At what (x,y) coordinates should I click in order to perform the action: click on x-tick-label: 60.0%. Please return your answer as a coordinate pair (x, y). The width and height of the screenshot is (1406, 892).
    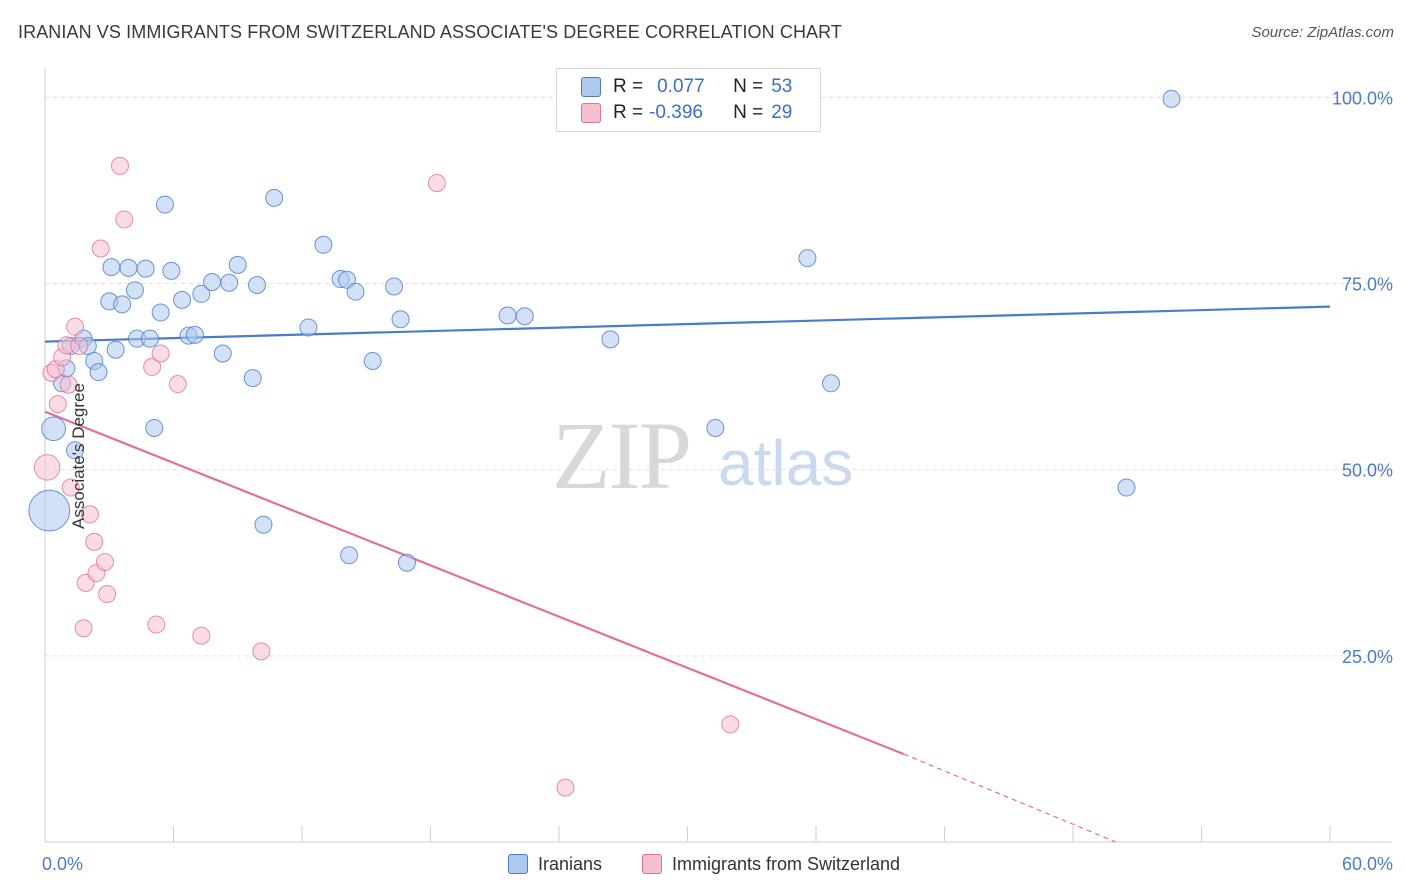
    Looking at the image, I should click on (1367, 864).